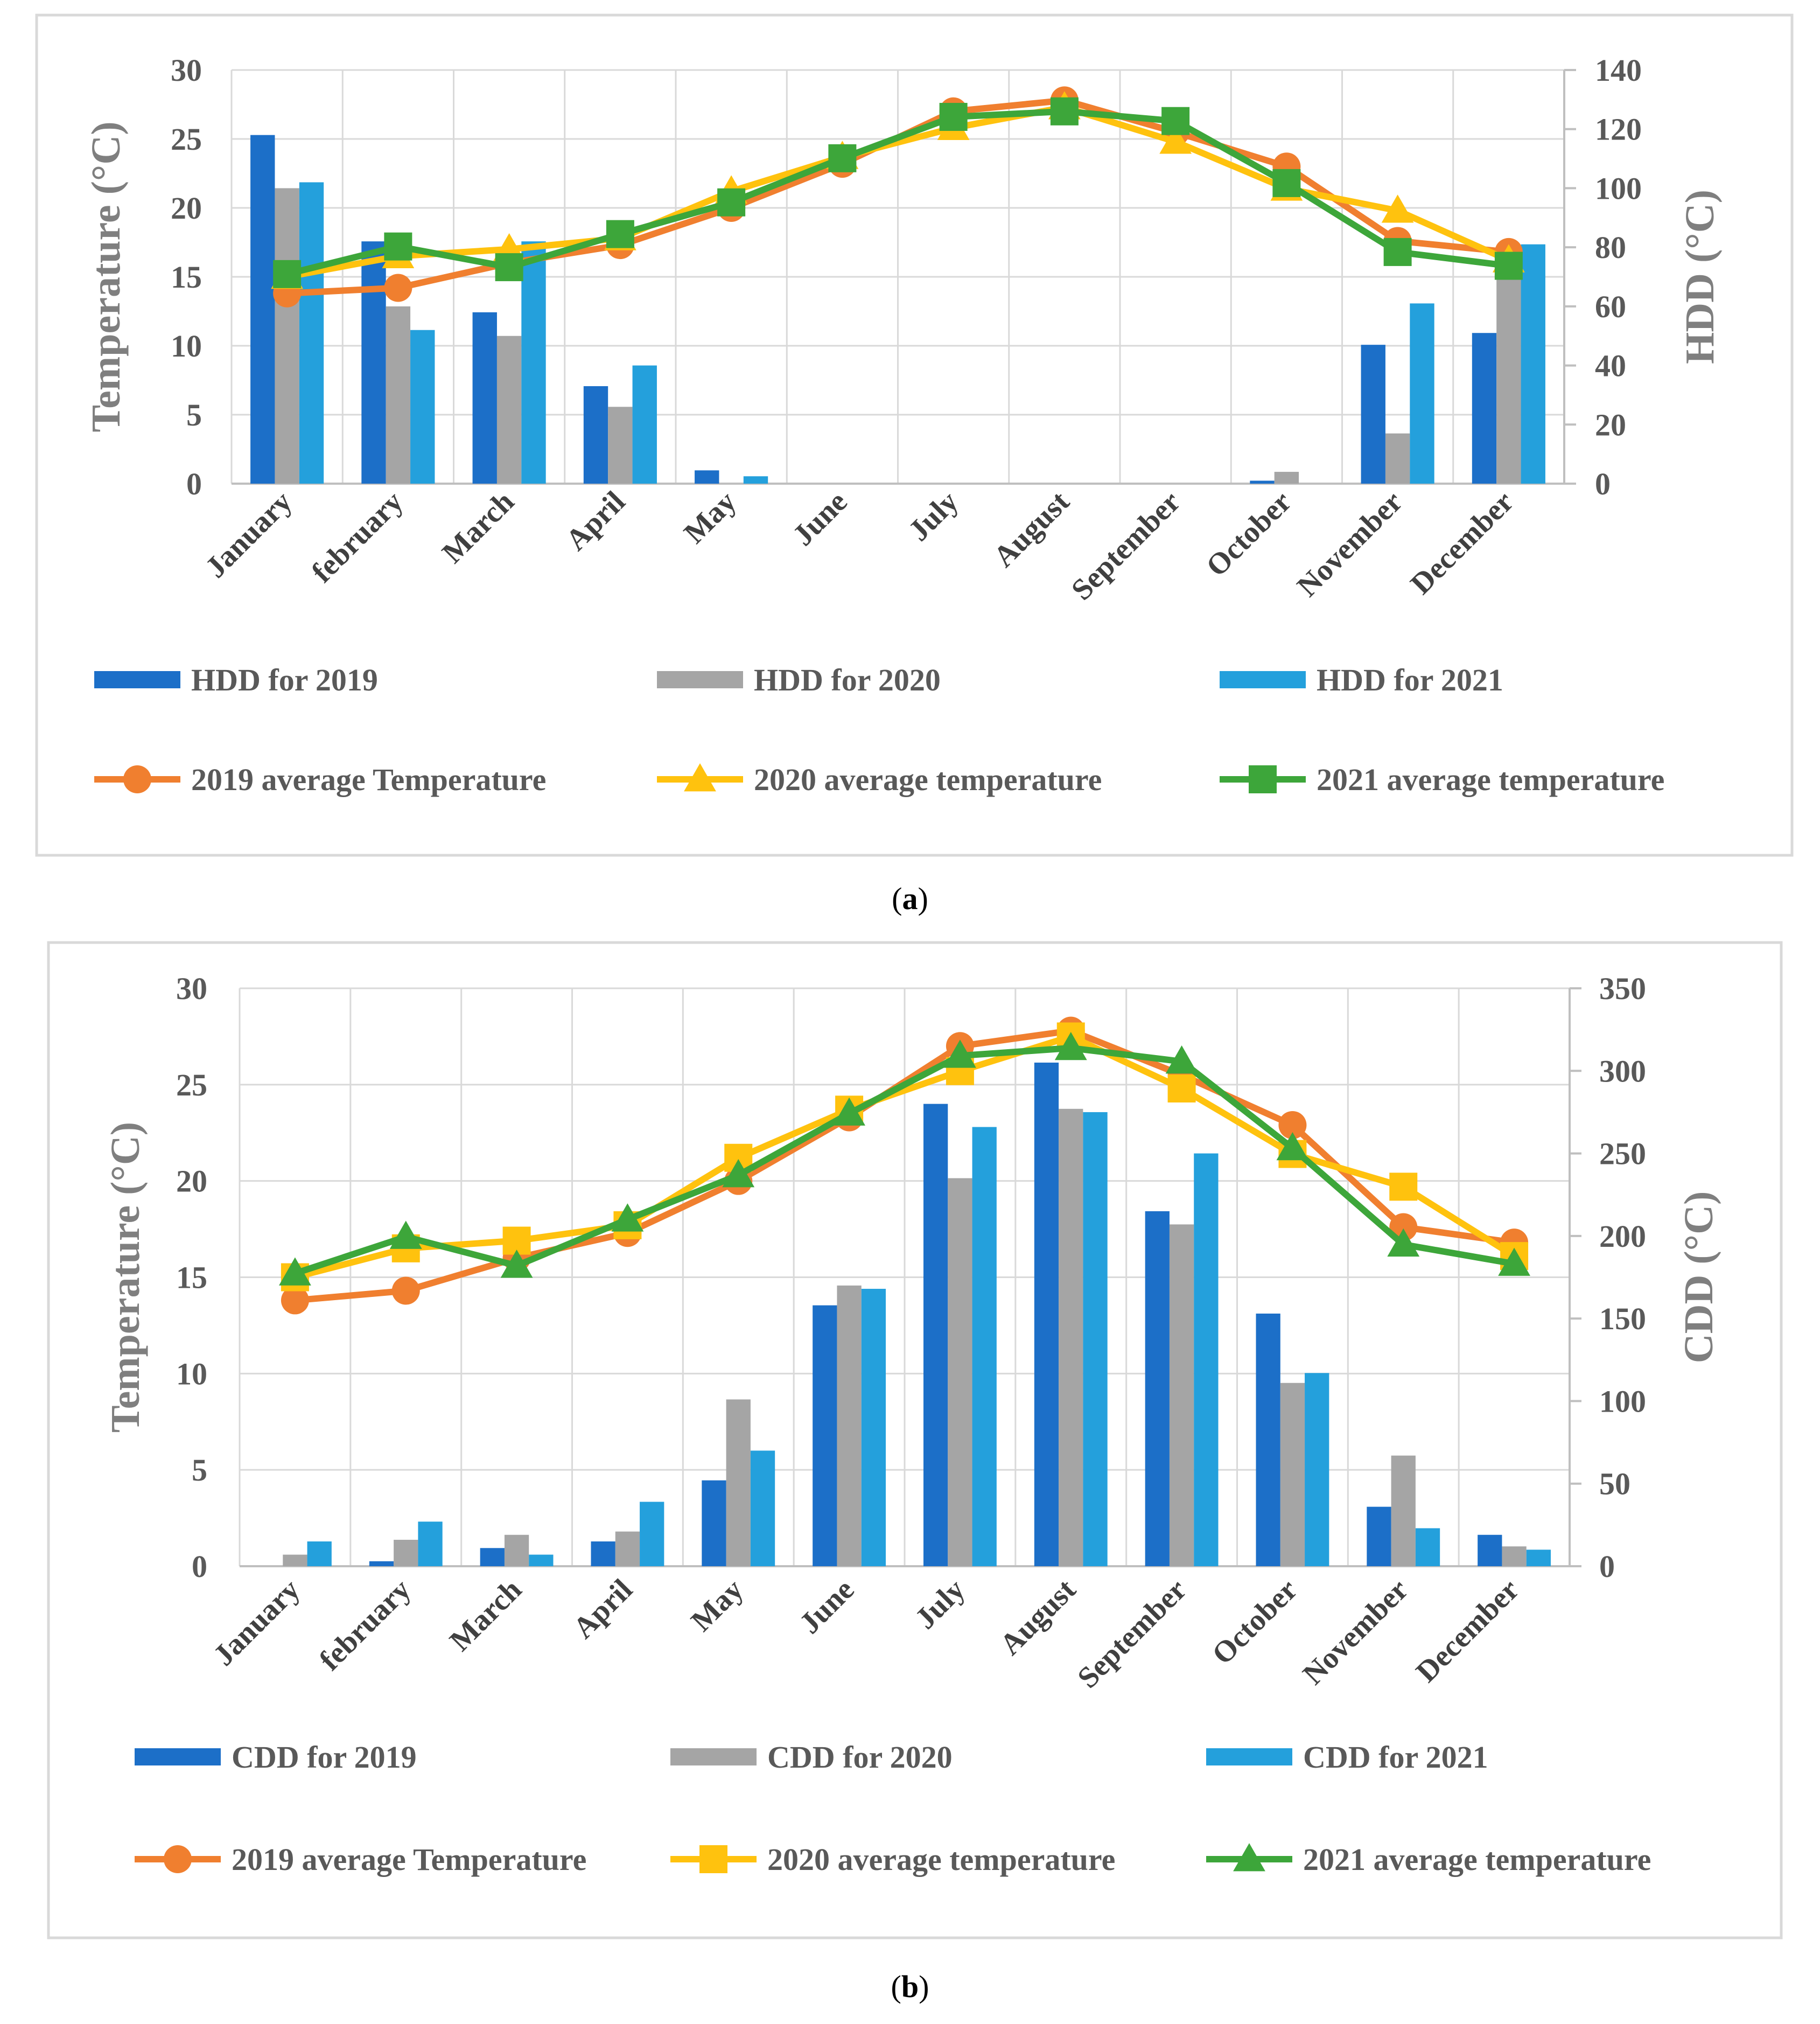 The width and height of the screenshot is (1820, 2024). What do you see at coordinates (324, 1758) in the screenshot?
I see `legend-label: CDD for 2019` at bounding box center [324, 1758].